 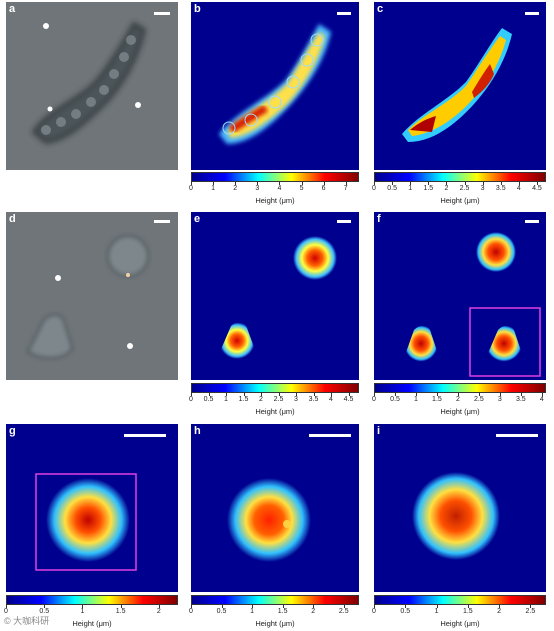 I want to click on panel-label-d: d, so click(x=12, y=219).